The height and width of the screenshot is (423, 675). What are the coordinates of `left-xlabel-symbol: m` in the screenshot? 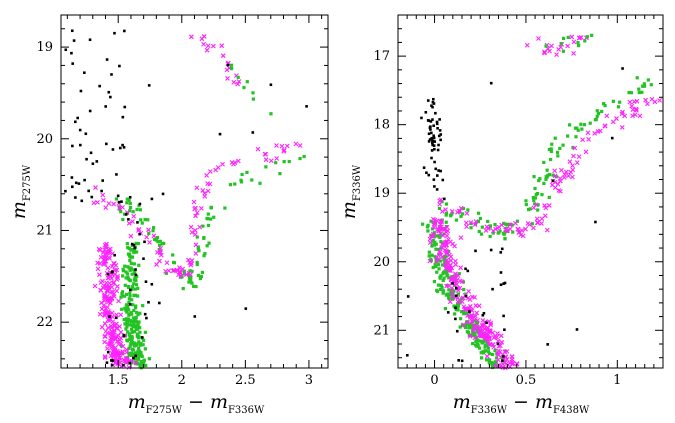 It's located at (137, 402).